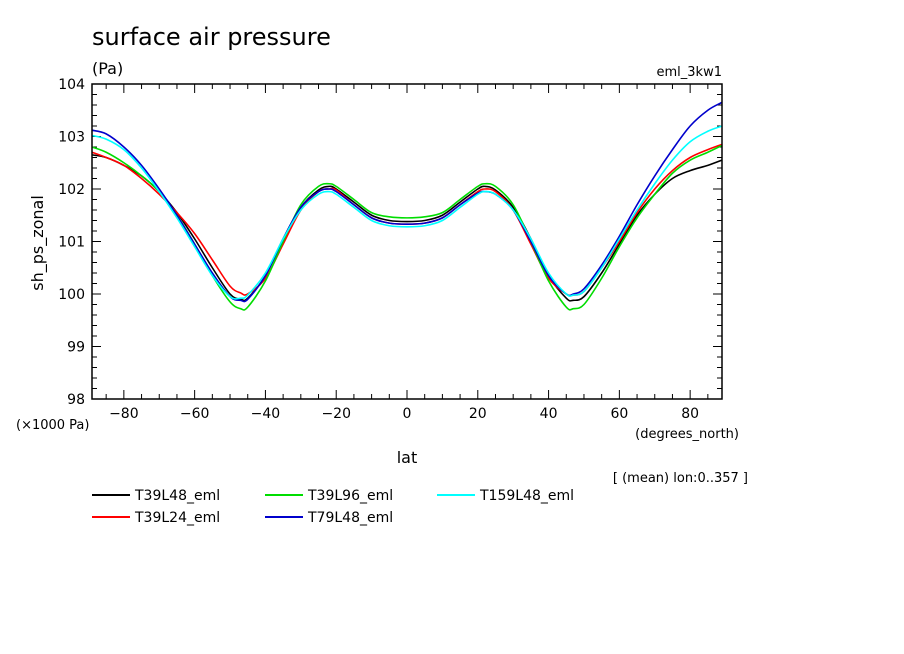 Image resolution: width=904 pixels, height=654 pixels. Describe the element at coordinates (407, 414) in the screenshot. I see `x-tick-label: 0` at that location.